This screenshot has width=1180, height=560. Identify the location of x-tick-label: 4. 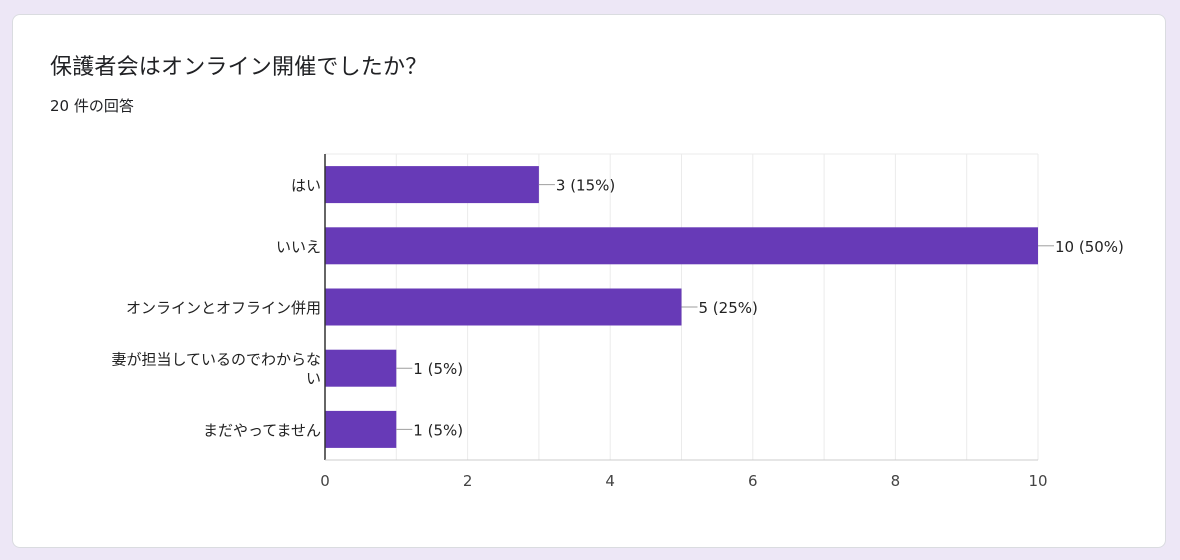
(610, 481).